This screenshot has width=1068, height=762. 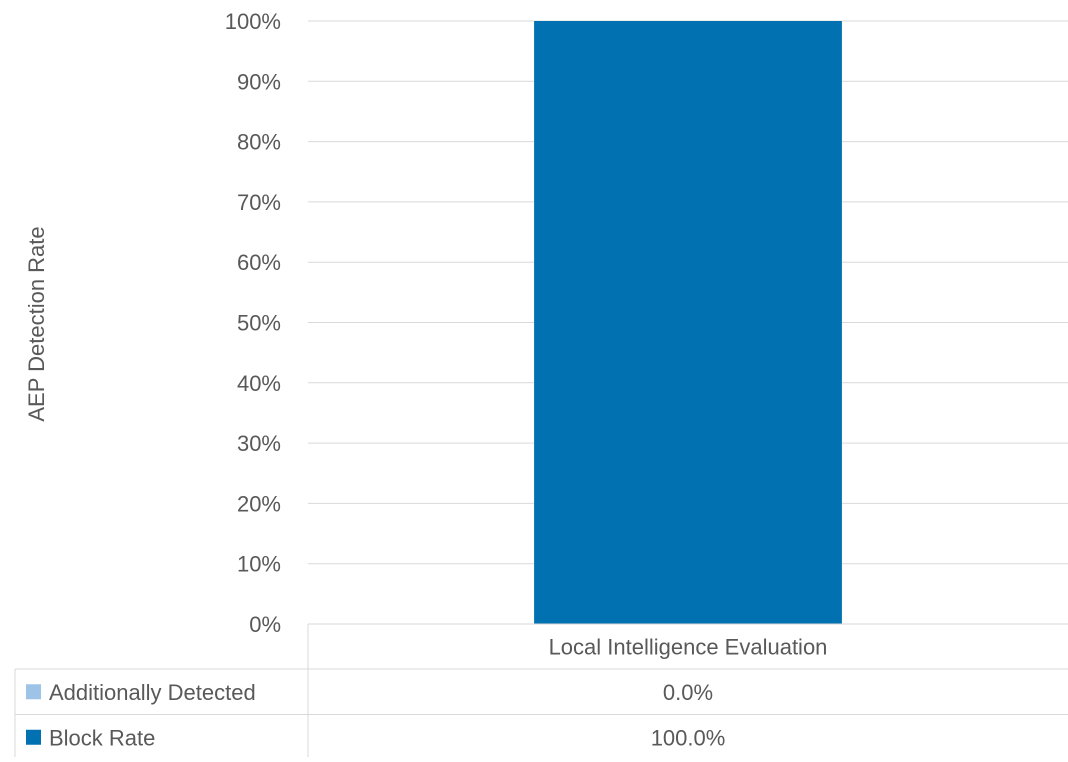 I want to click on y-tick-label: 70%, so click(x=259, y=202).